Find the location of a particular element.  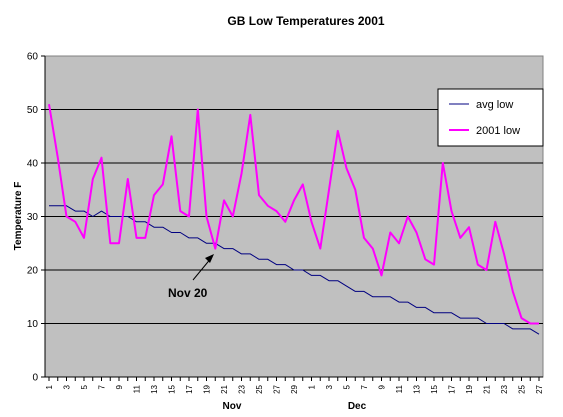

legend-box is located at coordinates (490, 117).